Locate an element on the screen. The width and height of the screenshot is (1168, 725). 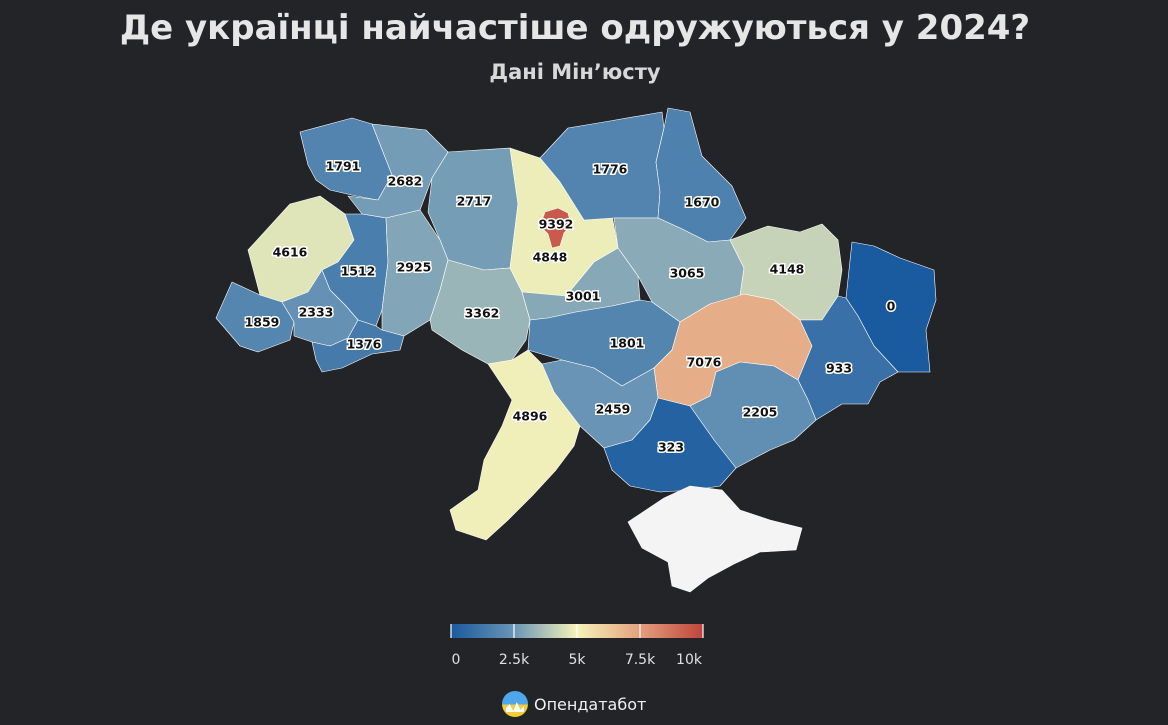
region-value-label: 2333 is located at coordinates (316, 312).